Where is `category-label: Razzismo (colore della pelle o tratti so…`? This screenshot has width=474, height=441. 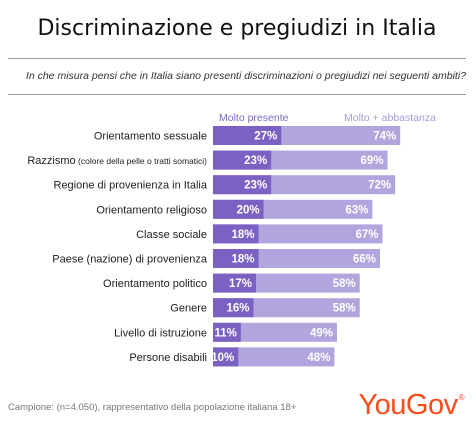
category-label: Razzismo (colore della pelle o tratti so… is located at coordinates (117, 161).